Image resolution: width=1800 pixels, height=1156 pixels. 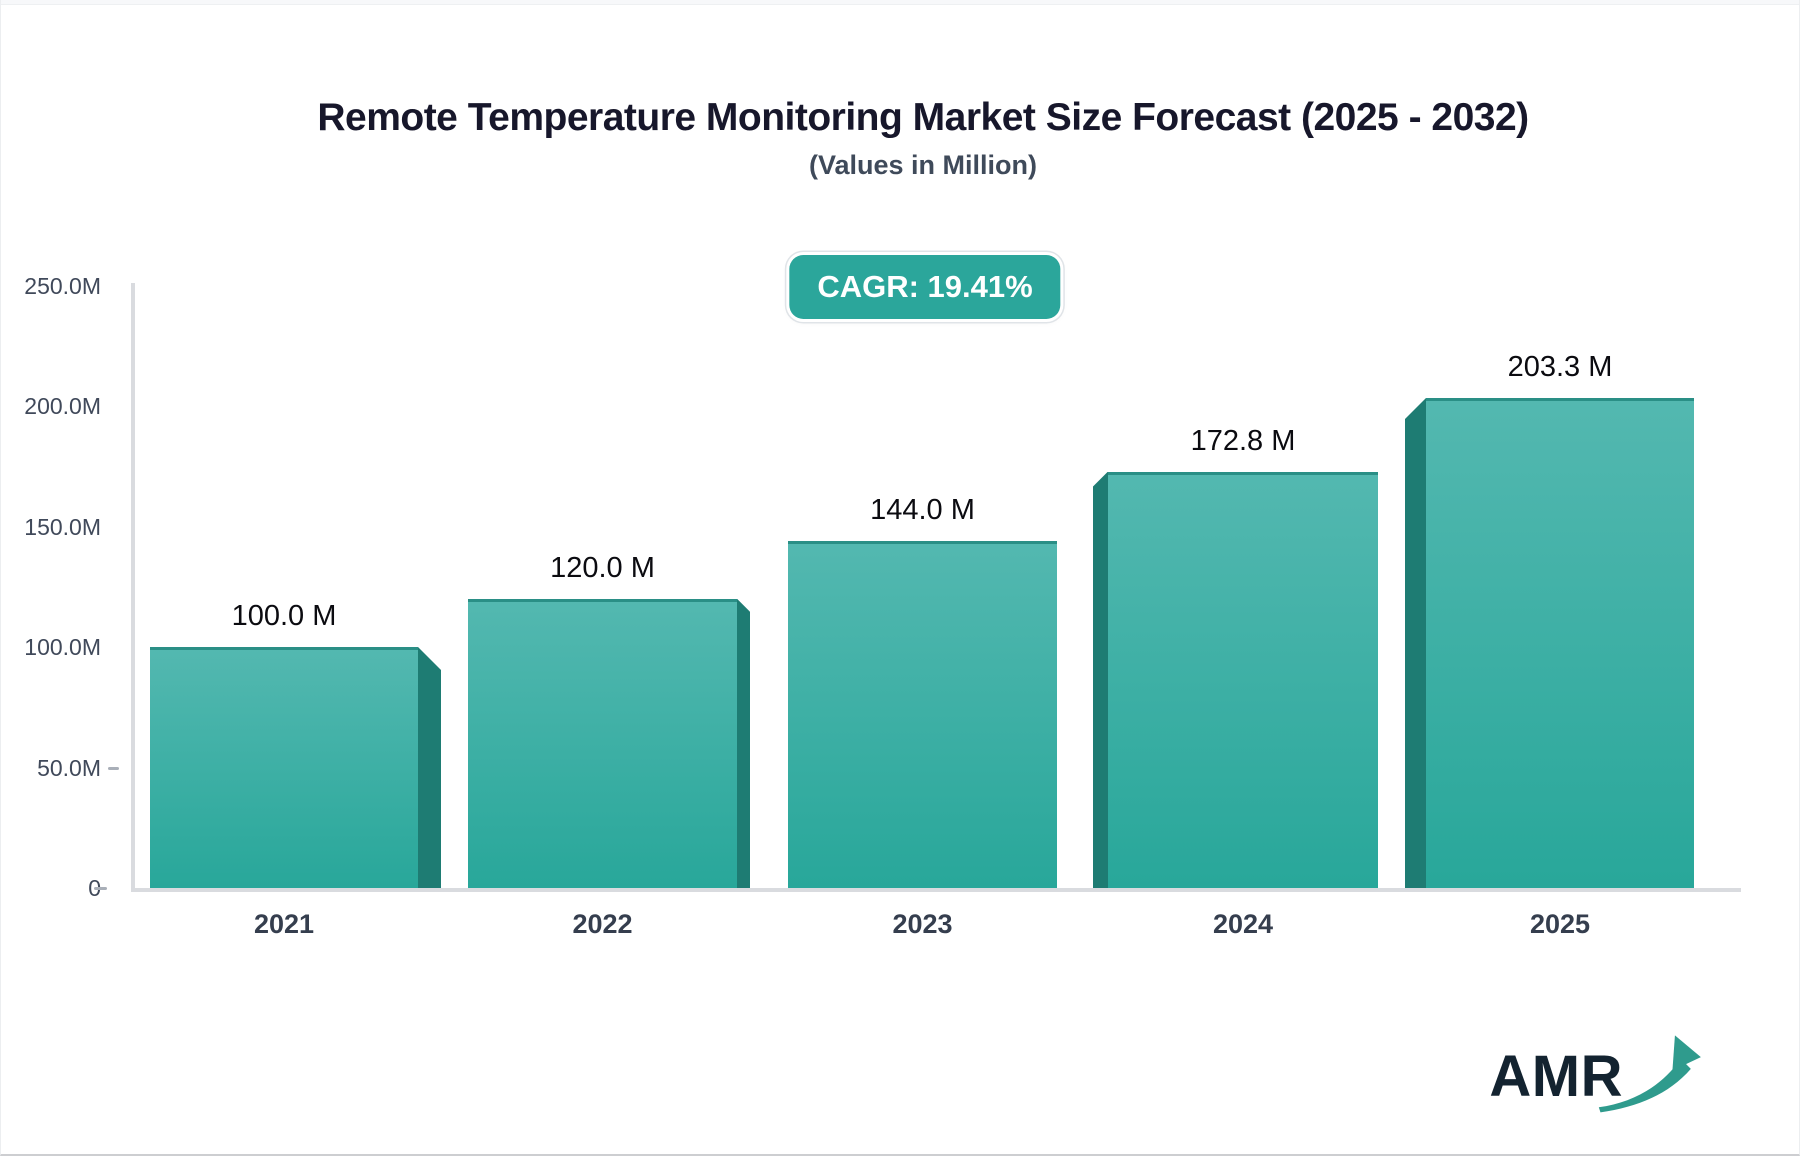 I want to click on y-axis-tick-label: 250.0M, so click(x=62, y=285).